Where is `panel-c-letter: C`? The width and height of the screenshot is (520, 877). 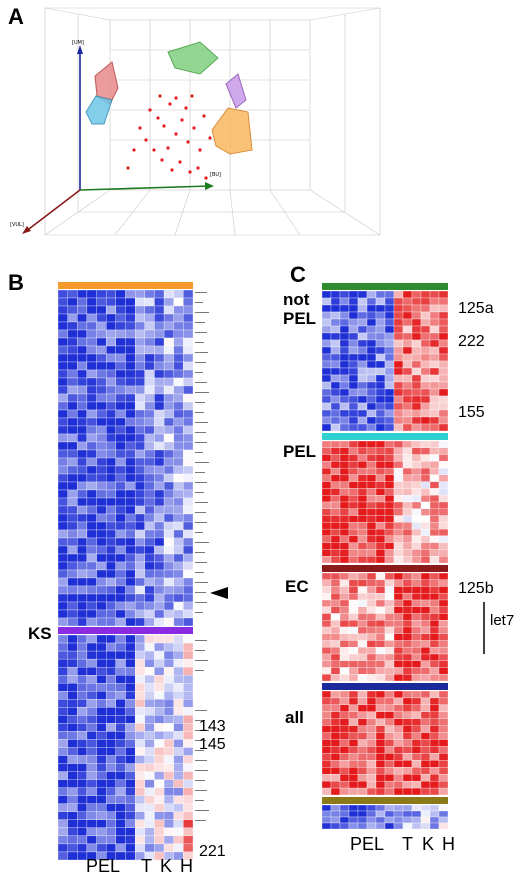 panel-c-letter: C is located at coordinates (298, 274).